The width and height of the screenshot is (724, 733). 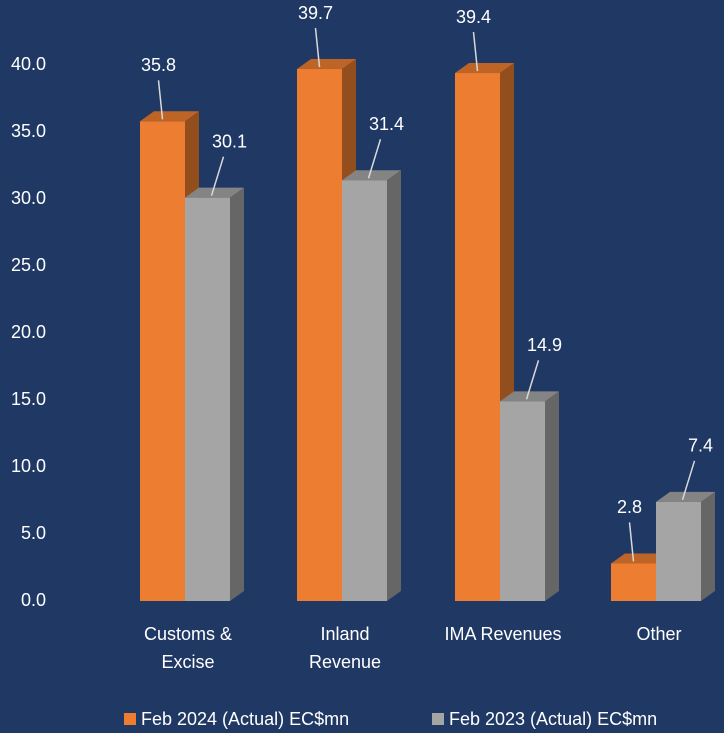 What do you see at coordinates (33, 600) in the screenshot?
I see `y-tick-label: 0.0` at bounding box center [33, 600].